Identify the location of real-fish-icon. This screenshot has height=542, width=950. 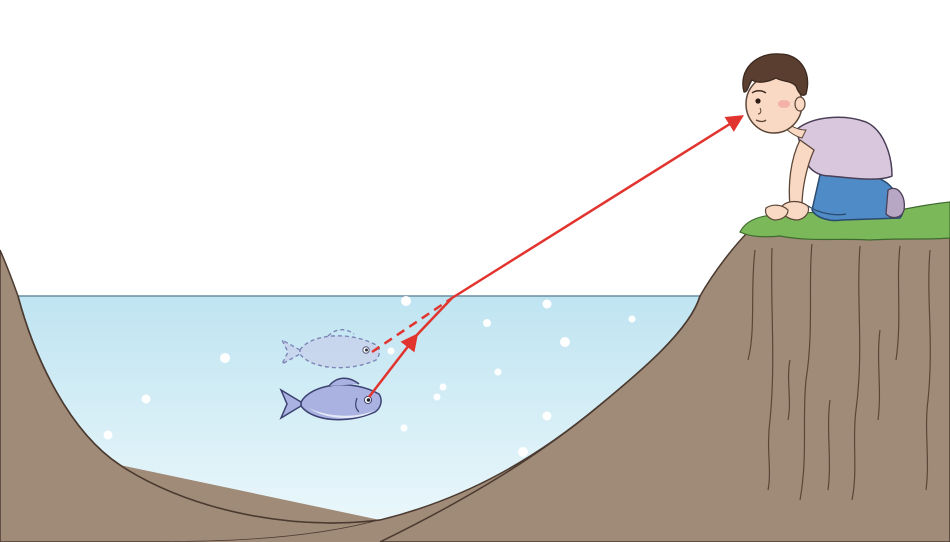
(330, 399).